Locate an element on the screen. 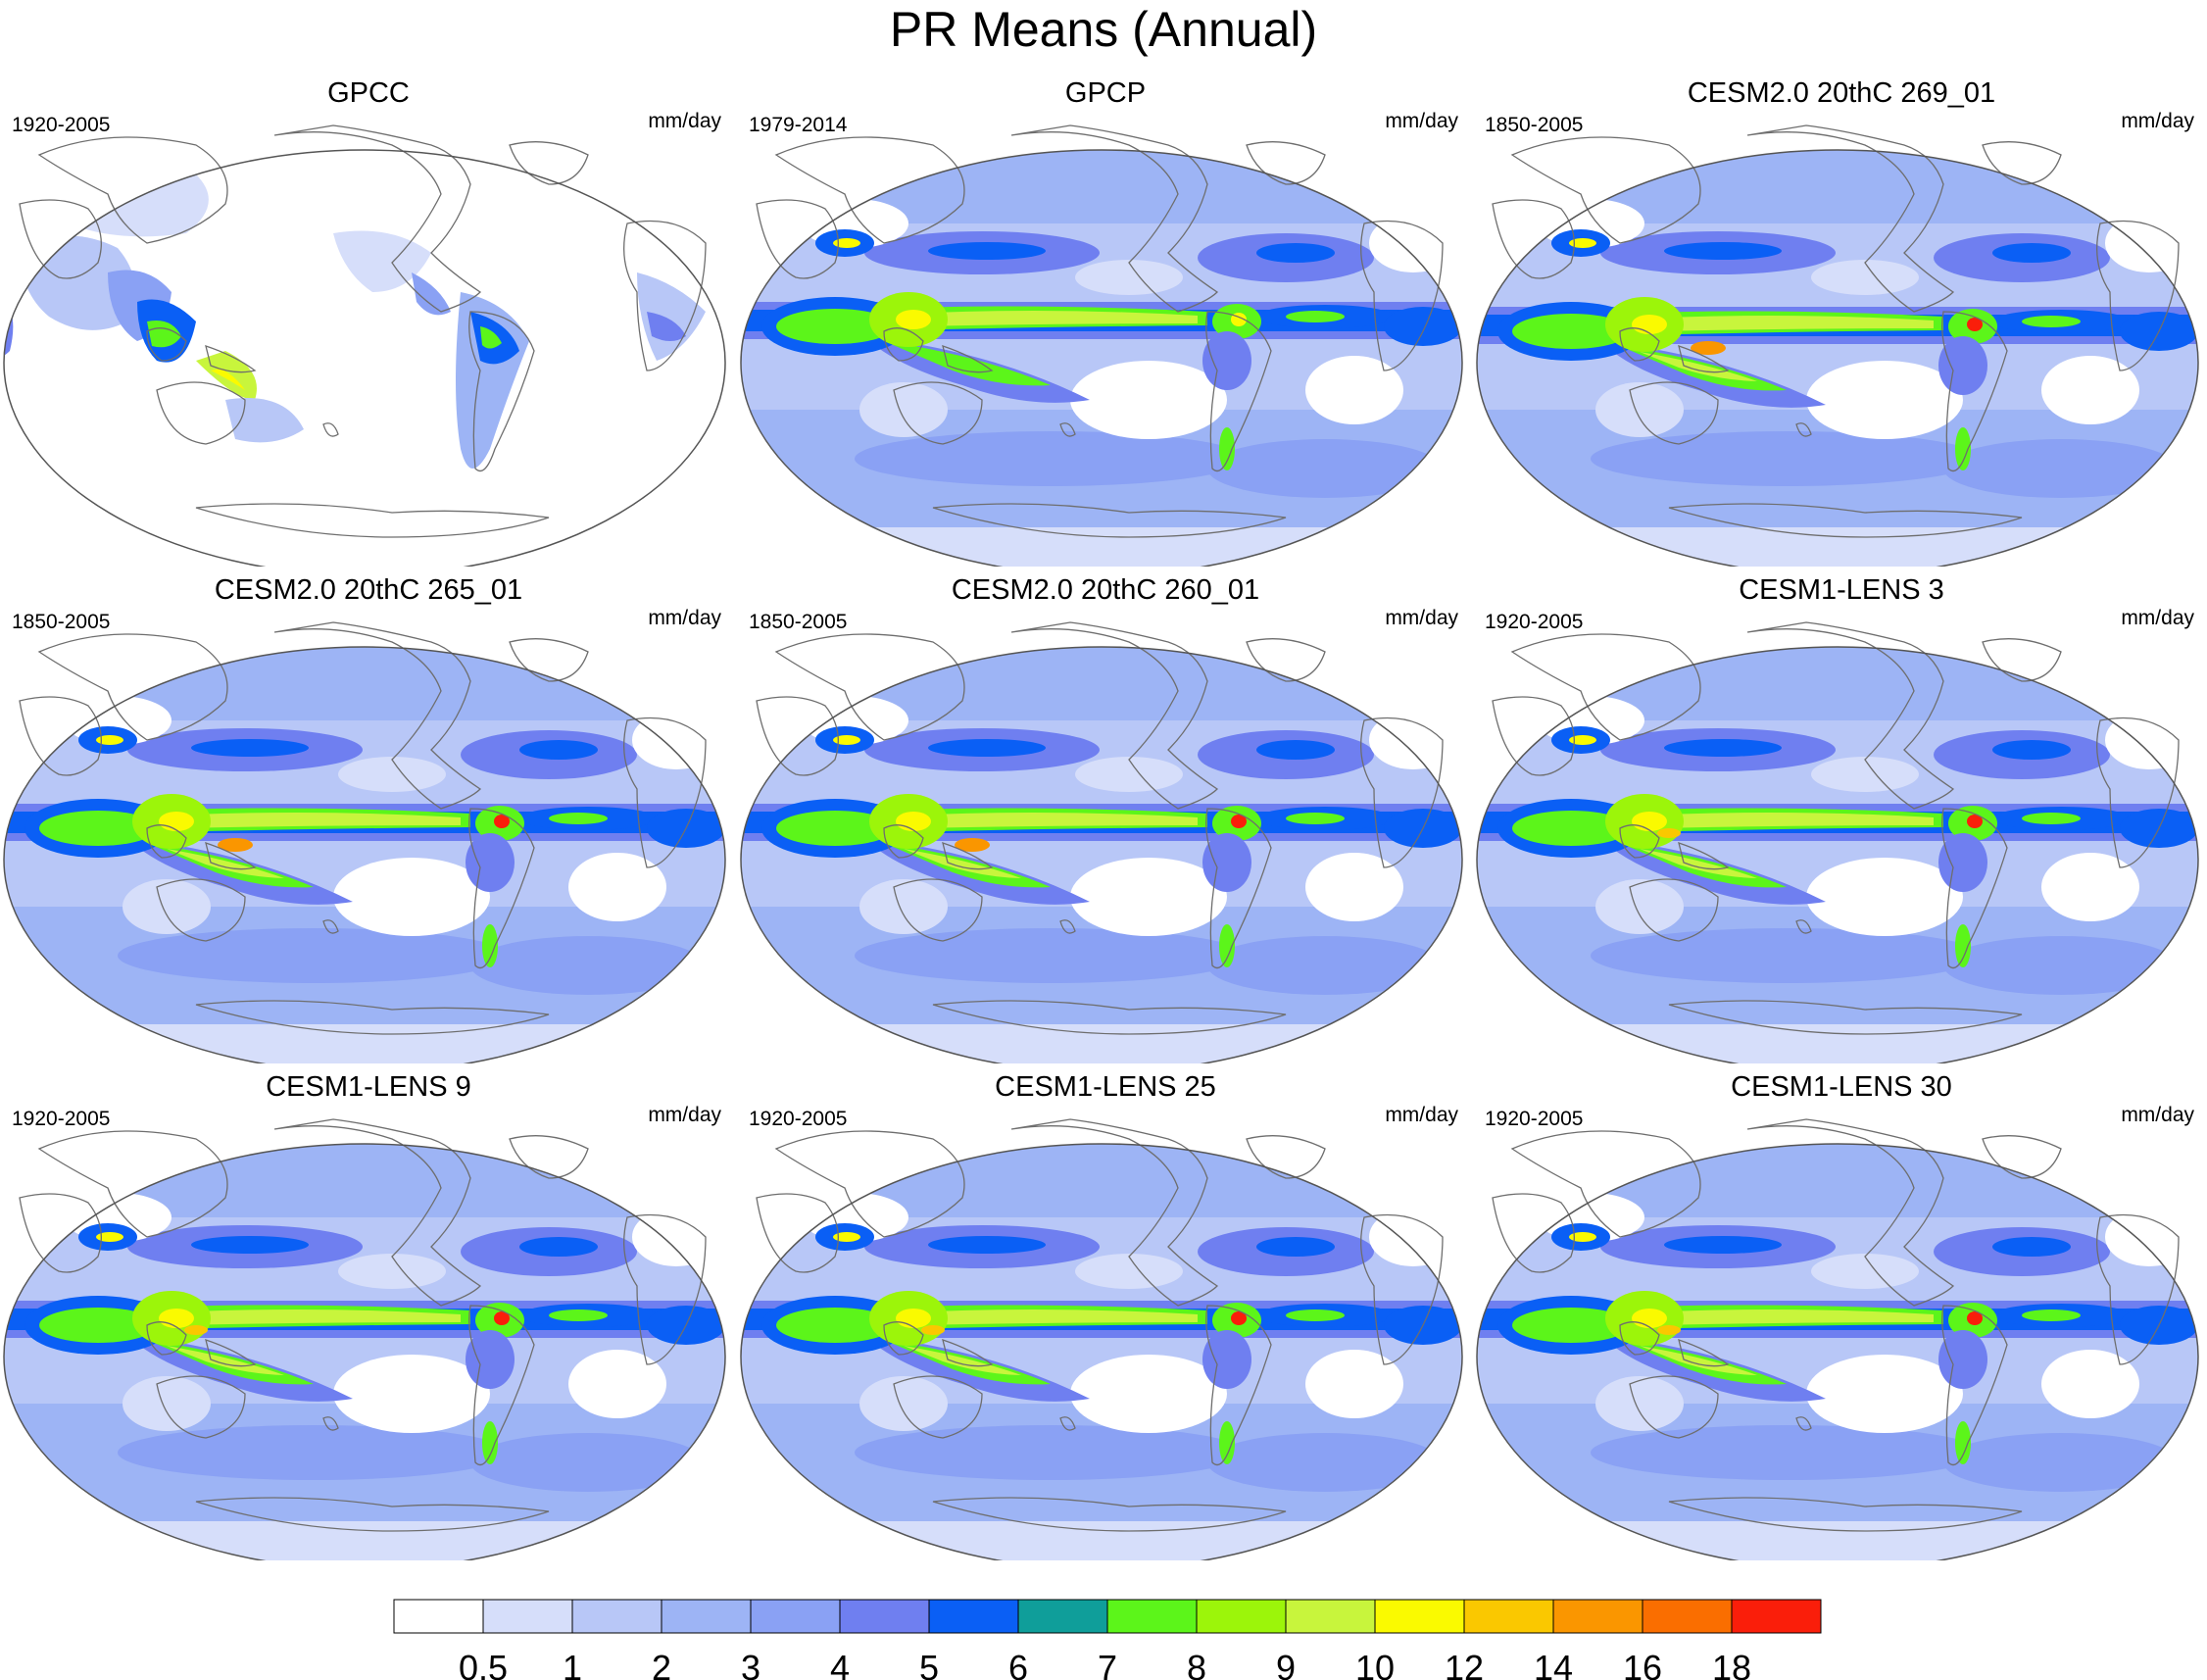  map-panel: GPCP 1979-2014 mm/day is located at coordinates (1105, 321).